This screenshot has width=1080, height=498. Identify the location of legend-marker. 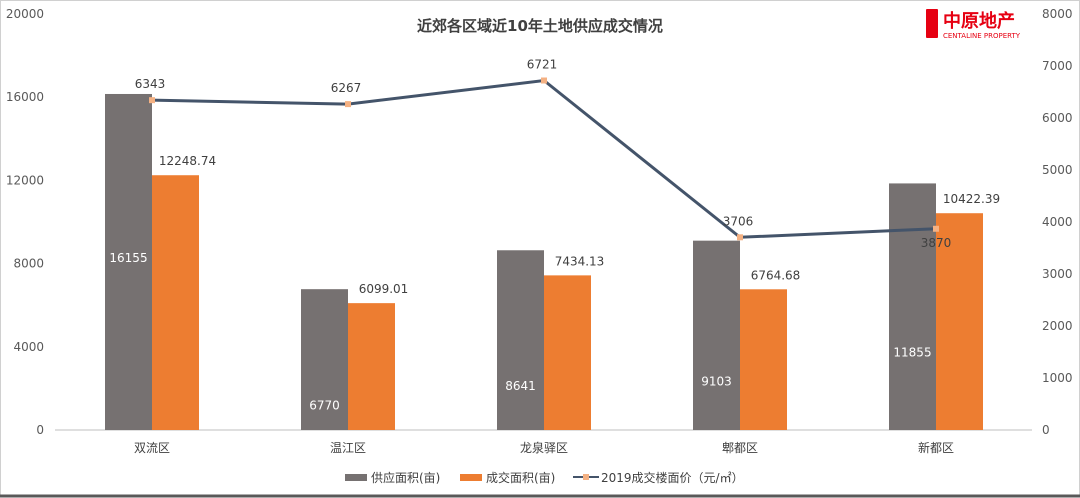
(586, 477).